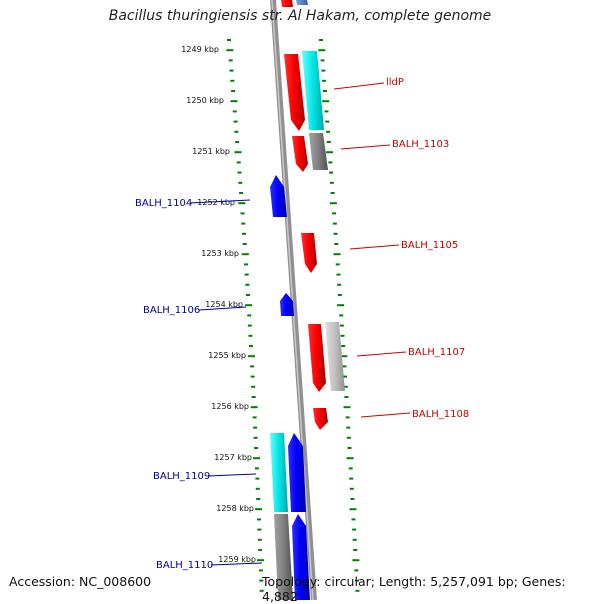  I want to click on gene-label-balh-1108: BALH_1108, so click(440, 414).